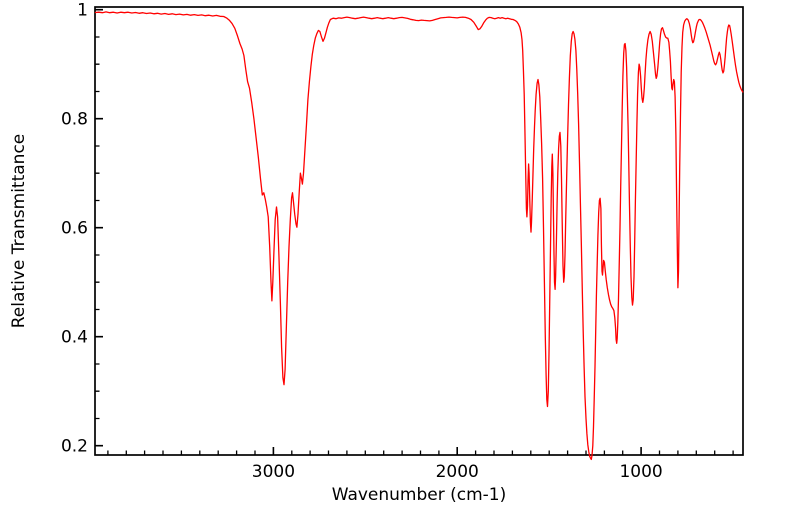  I want to click on y-tick-label: 0.4, so click(74, 338).